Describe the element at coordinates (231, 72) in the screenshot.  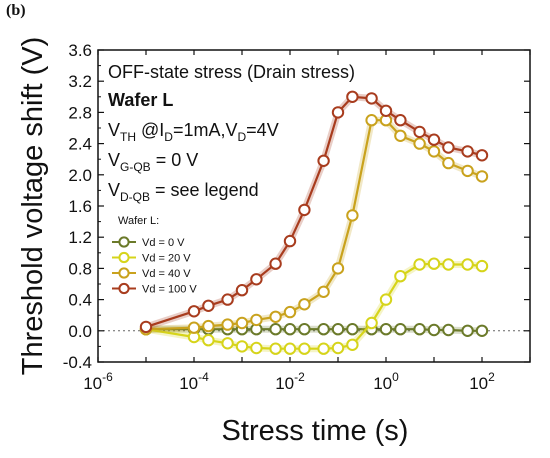
I see `annotation-stress-type: OFF-state stress (Drain stress)` at that location.